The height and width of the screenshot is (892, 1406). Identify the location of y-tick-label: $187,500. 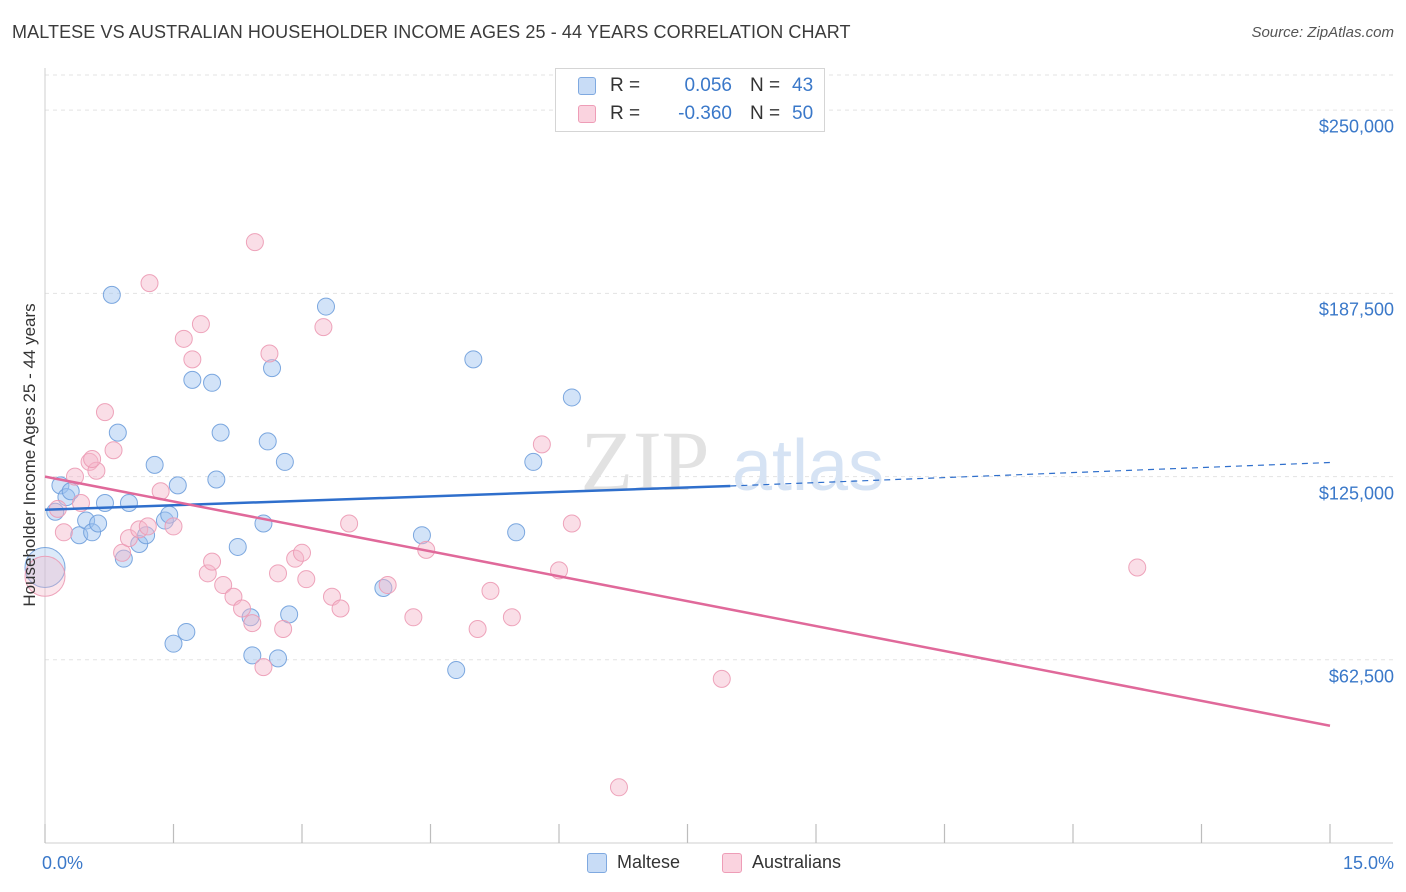
(1356, 309).